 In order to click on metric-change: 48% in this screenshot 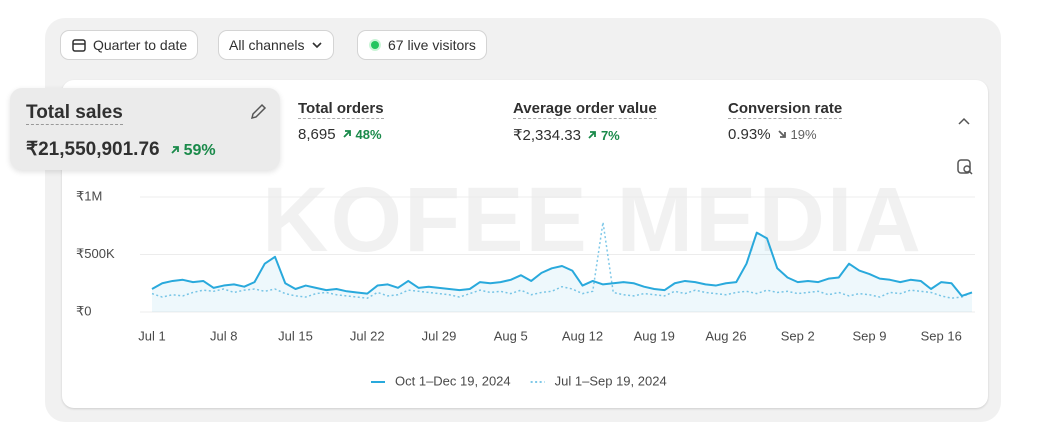, I will do `click(362, 134)`.